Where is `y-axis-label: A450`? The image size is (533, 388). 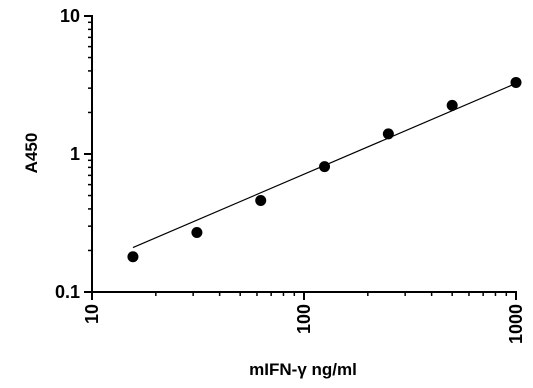
y-axis-label: A450 is located at coordinates (31, 153).